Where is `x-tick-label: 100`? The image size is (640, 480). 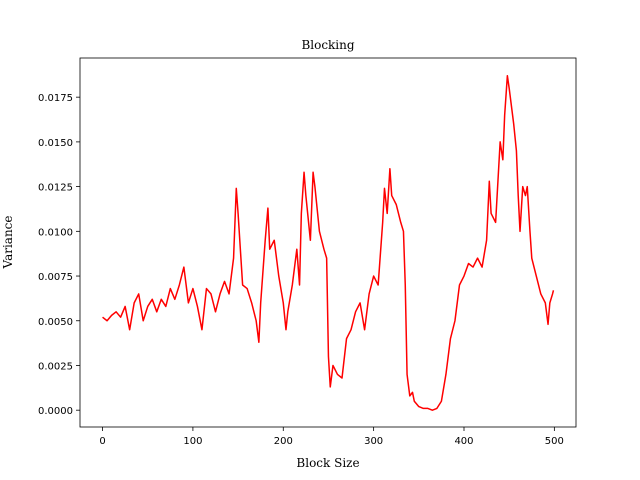
x-tick-label: 100 is located at coordinates (192, 441).